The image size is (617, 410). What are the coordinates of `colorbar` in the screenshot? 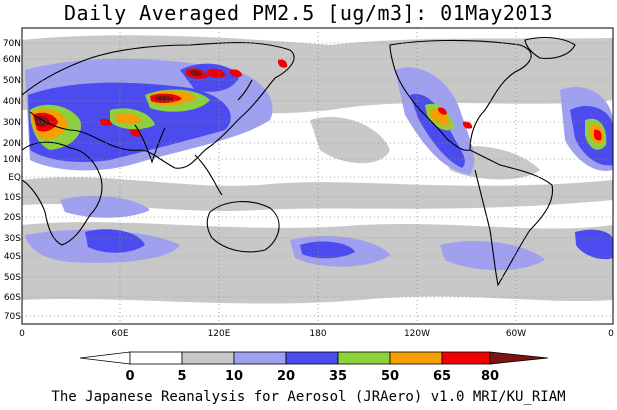 It's located at (314, 358).